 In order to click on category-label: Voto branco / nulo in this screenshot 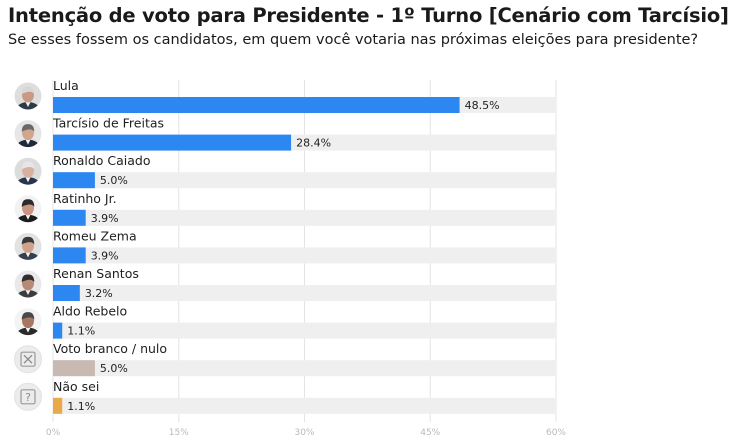, I will do `click(110, 348)`.